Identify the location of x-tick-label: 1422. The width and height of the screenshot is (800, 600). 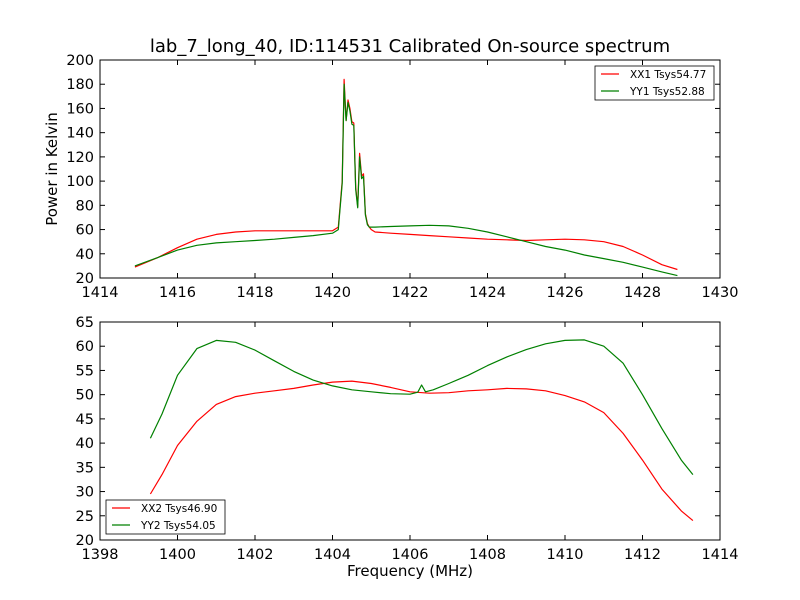
(410, 293).